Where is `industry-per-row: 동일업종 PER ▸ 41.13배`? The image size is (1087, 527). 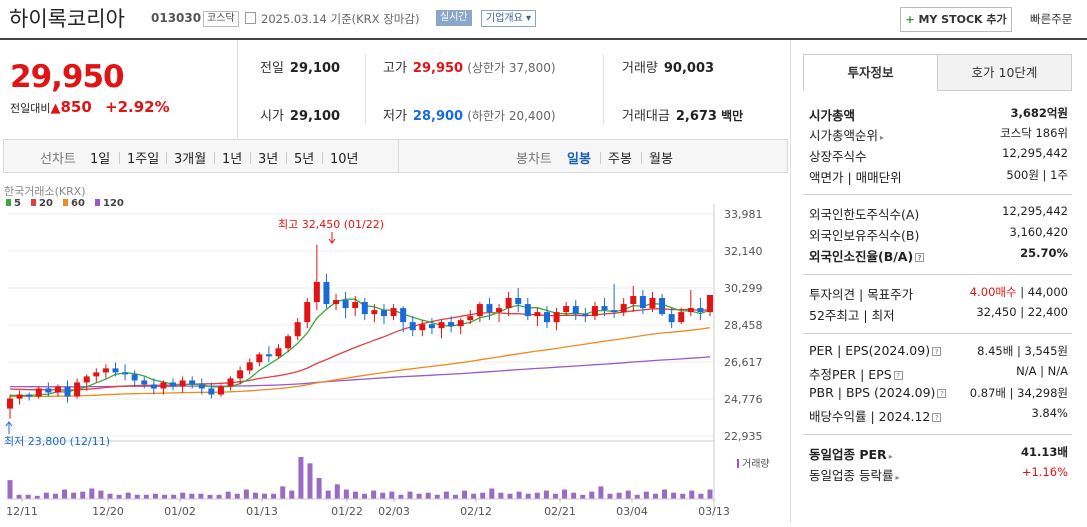 industry-per-row: 동일업종 PER ▸ 41.13배 is located at coordinates (938, 453).